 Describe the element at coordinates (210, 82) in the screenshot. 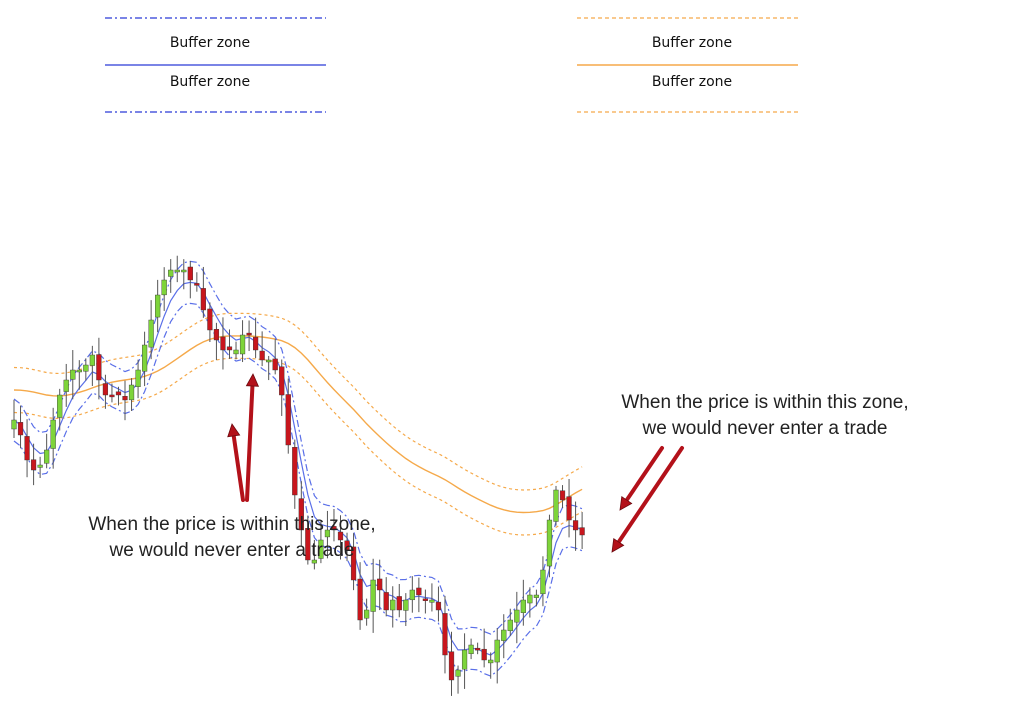

I see `legend-fast-lower-label: Buffer zone` at that location.